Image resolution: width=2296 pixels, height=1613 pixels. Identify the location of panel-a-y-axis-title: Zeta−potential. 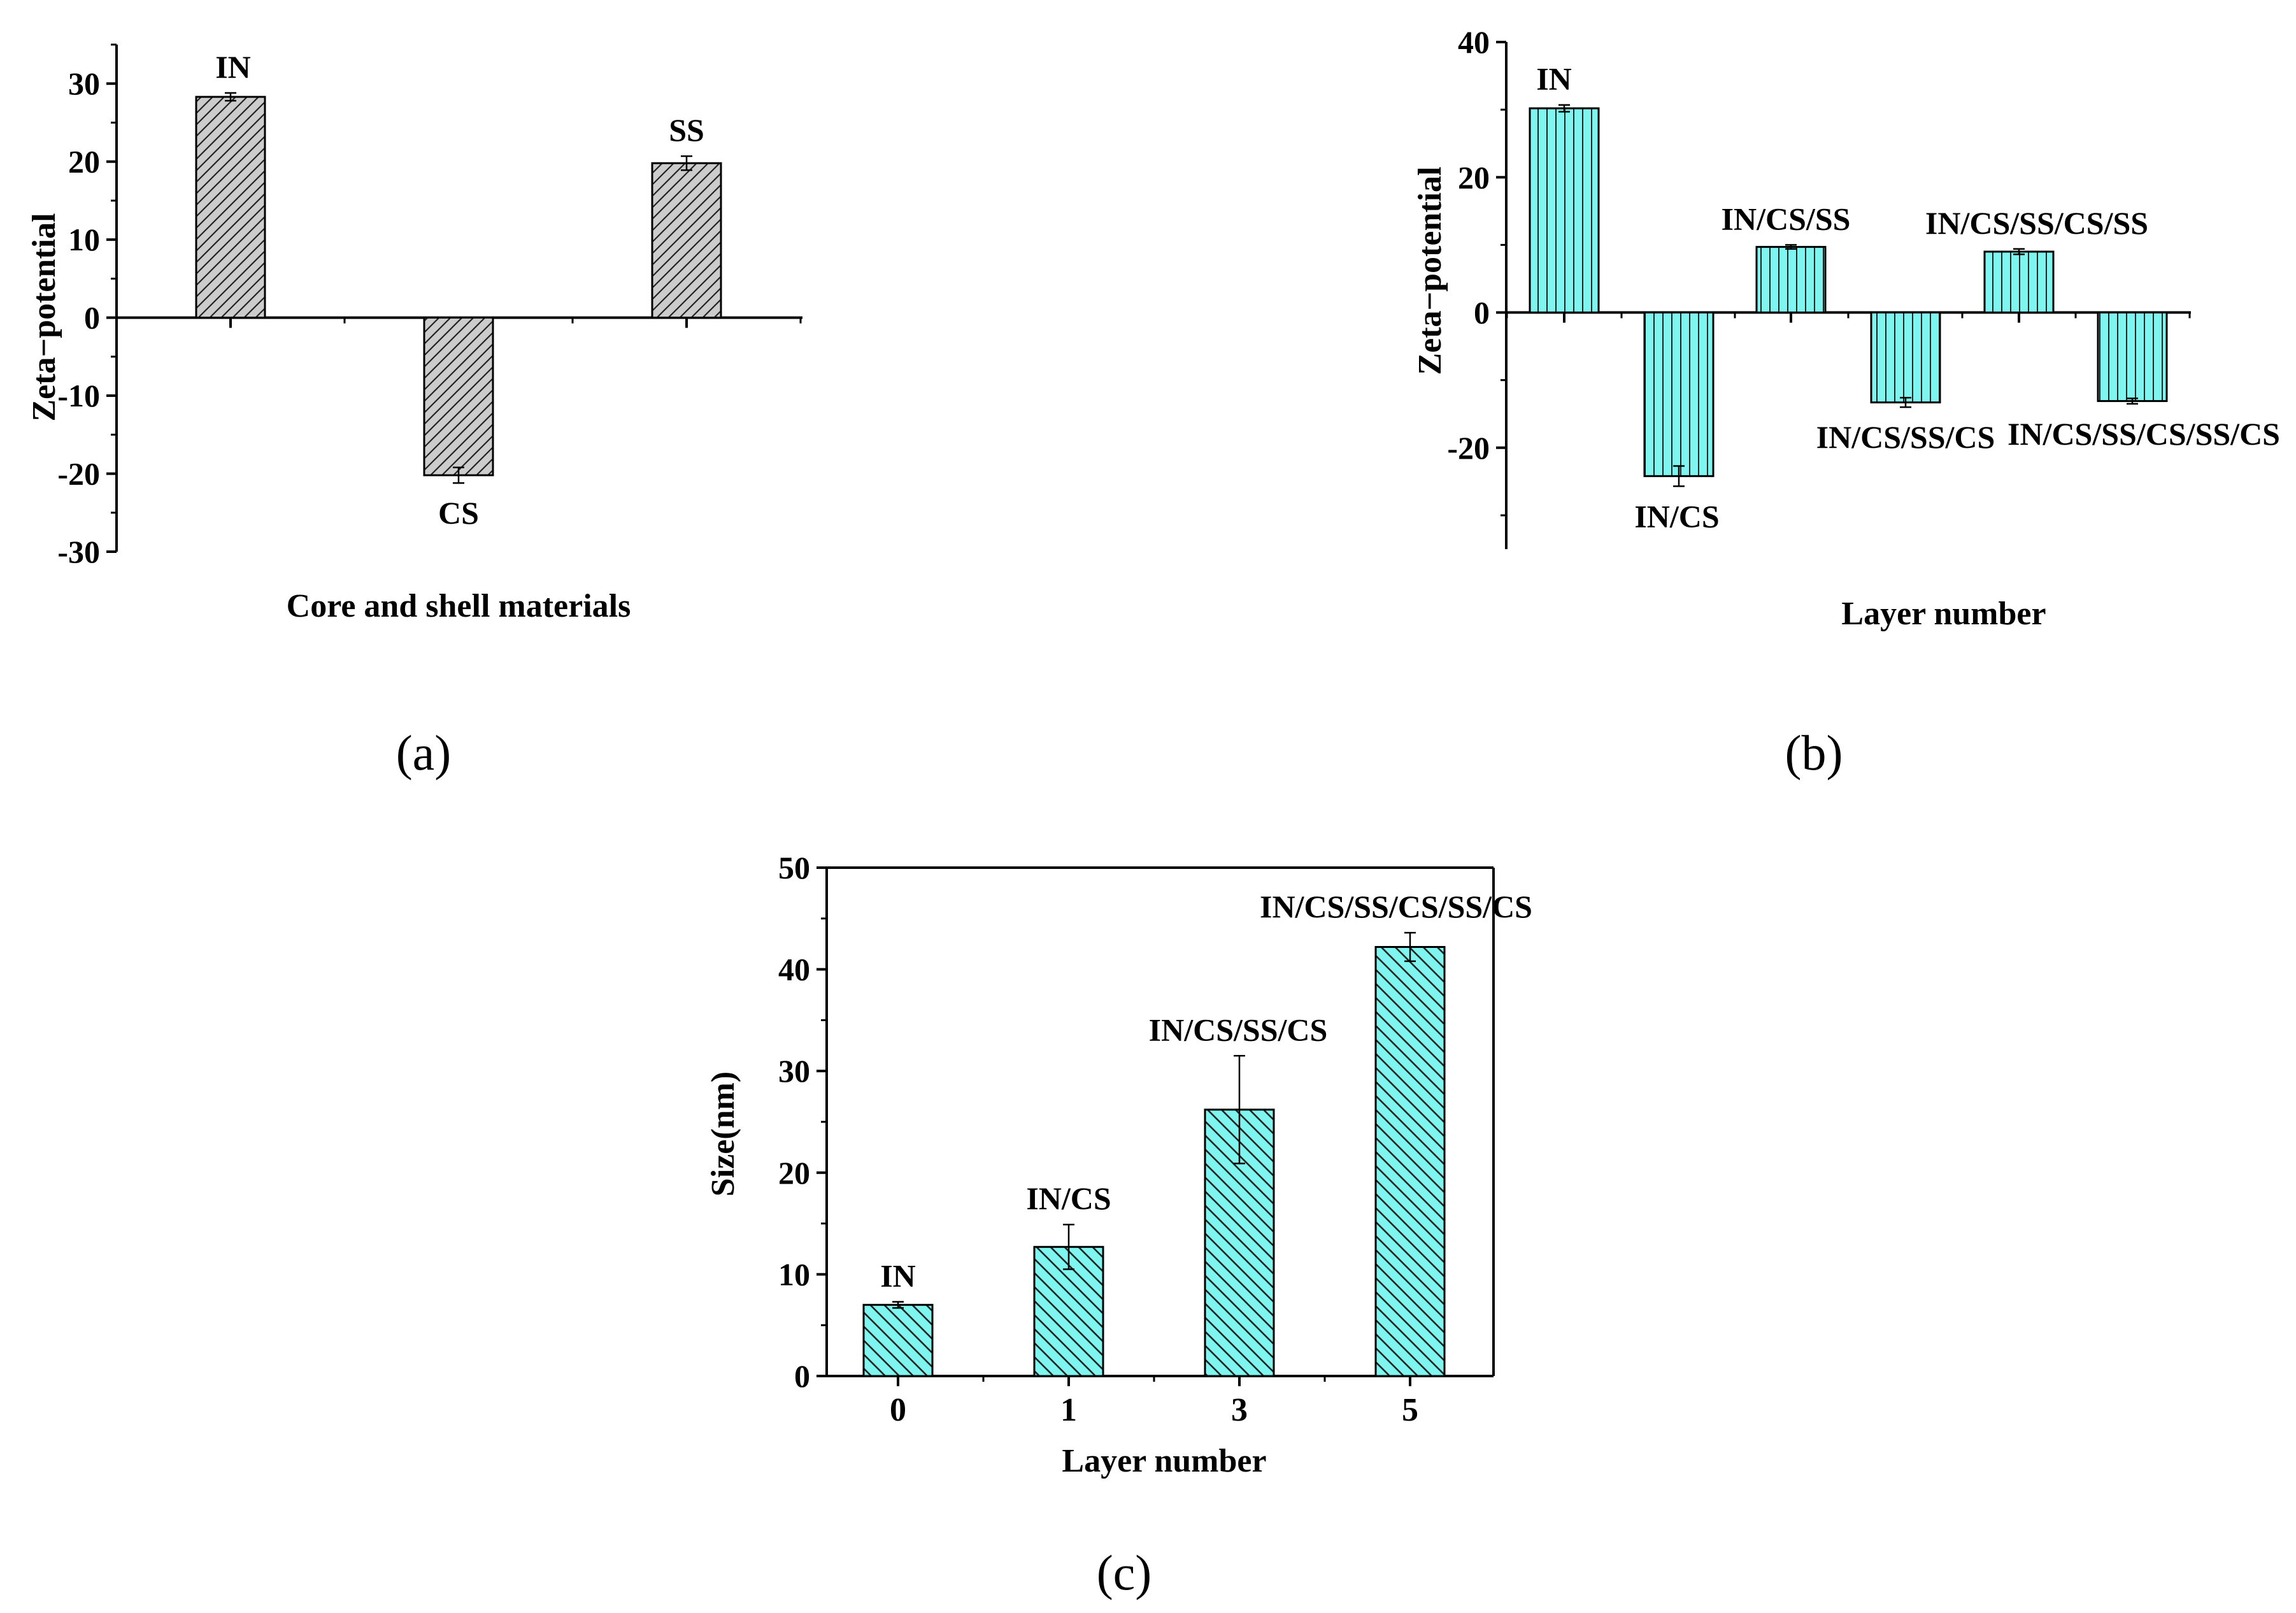
(44, 317).